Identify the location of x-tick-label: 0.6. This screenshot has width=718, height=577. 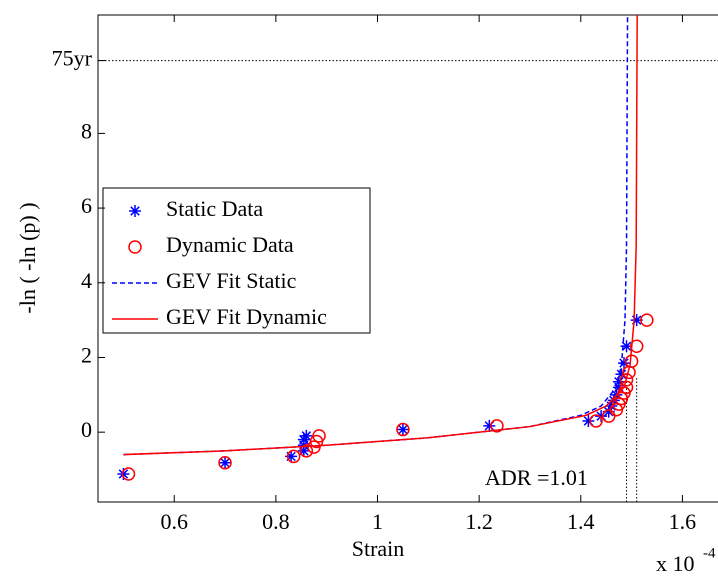
(174, 521).